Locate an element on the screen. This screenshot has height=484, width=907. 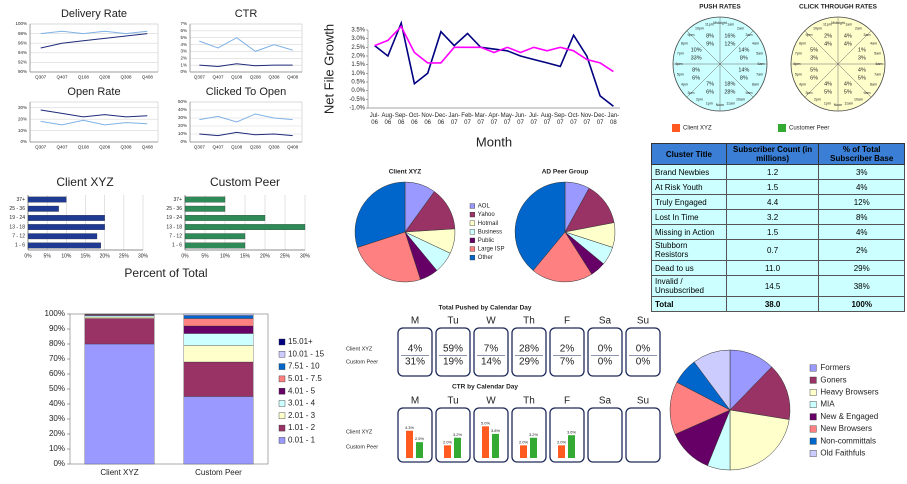
value-label: 10% is located at coordinates (696, 51).